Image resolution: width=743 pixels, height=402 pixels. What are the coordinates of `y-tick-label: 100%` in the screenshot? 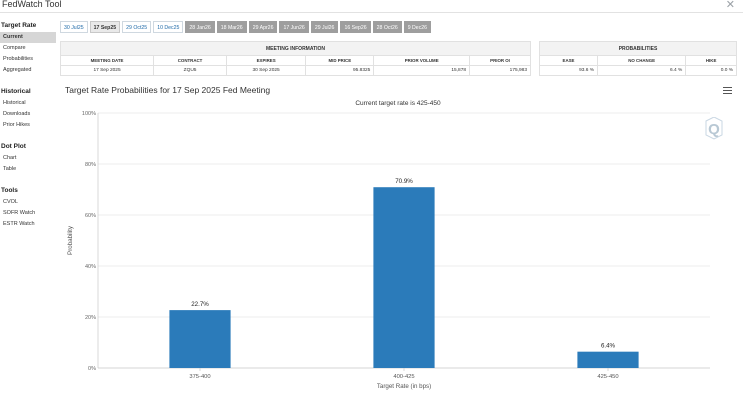 It's located at (89, 114).